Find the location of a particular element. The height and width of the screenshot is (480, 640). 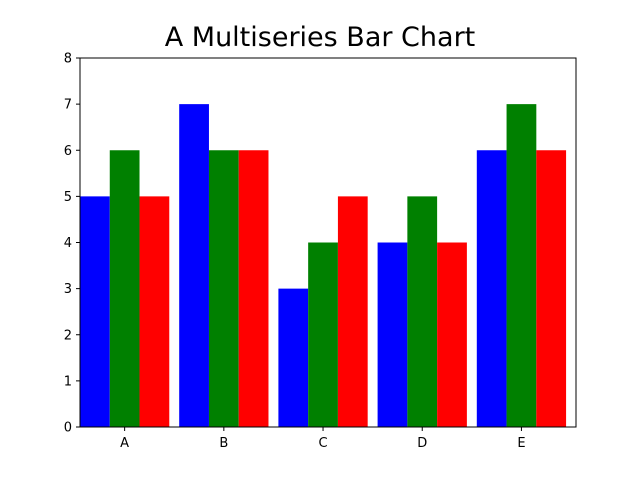

y-tick-label: 2 is located at coordinates (68, 335).